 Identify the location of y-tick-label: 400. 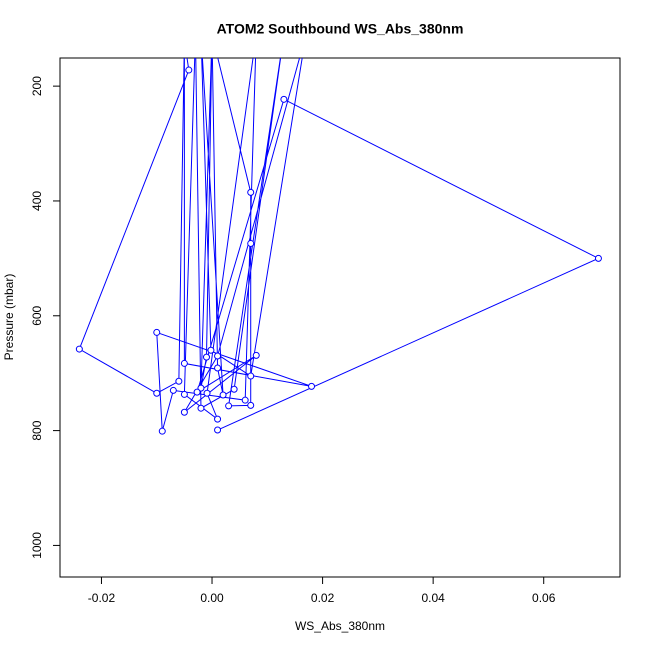
(37, 201).